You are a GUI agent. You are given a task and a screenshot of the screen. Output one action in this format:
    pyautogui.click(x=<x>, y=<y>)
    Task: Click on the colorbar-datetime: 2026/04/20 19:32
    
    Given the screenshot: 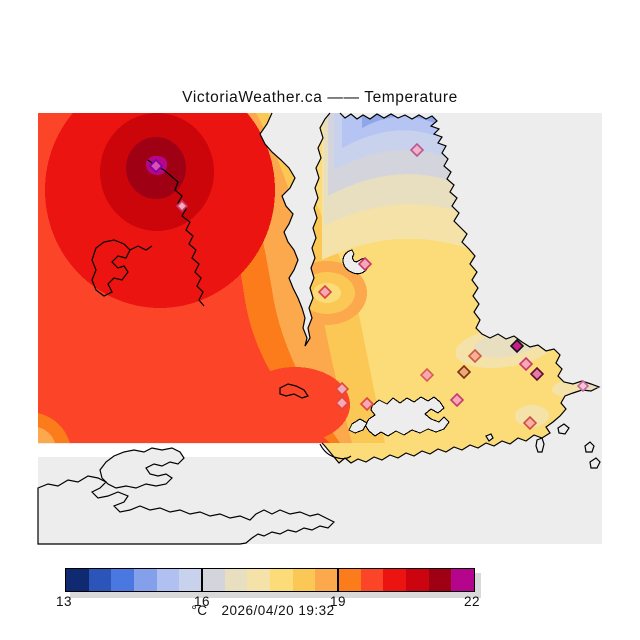 What is the action you would take?
    pyautogui.click(x=278, y=610)
    